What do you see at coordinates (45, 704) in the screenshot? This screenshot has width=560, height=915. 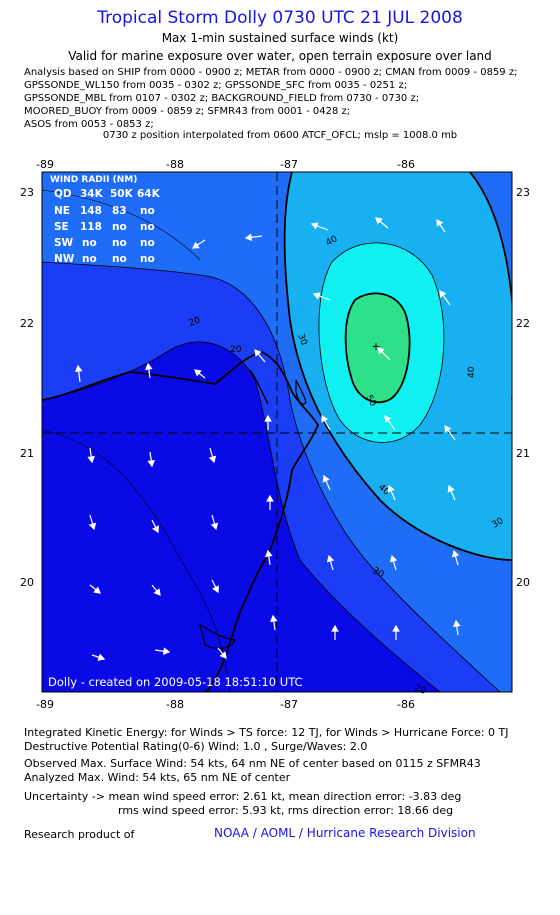 I see `lon-tick-bottom: -89` at bounding box center [45, 704].